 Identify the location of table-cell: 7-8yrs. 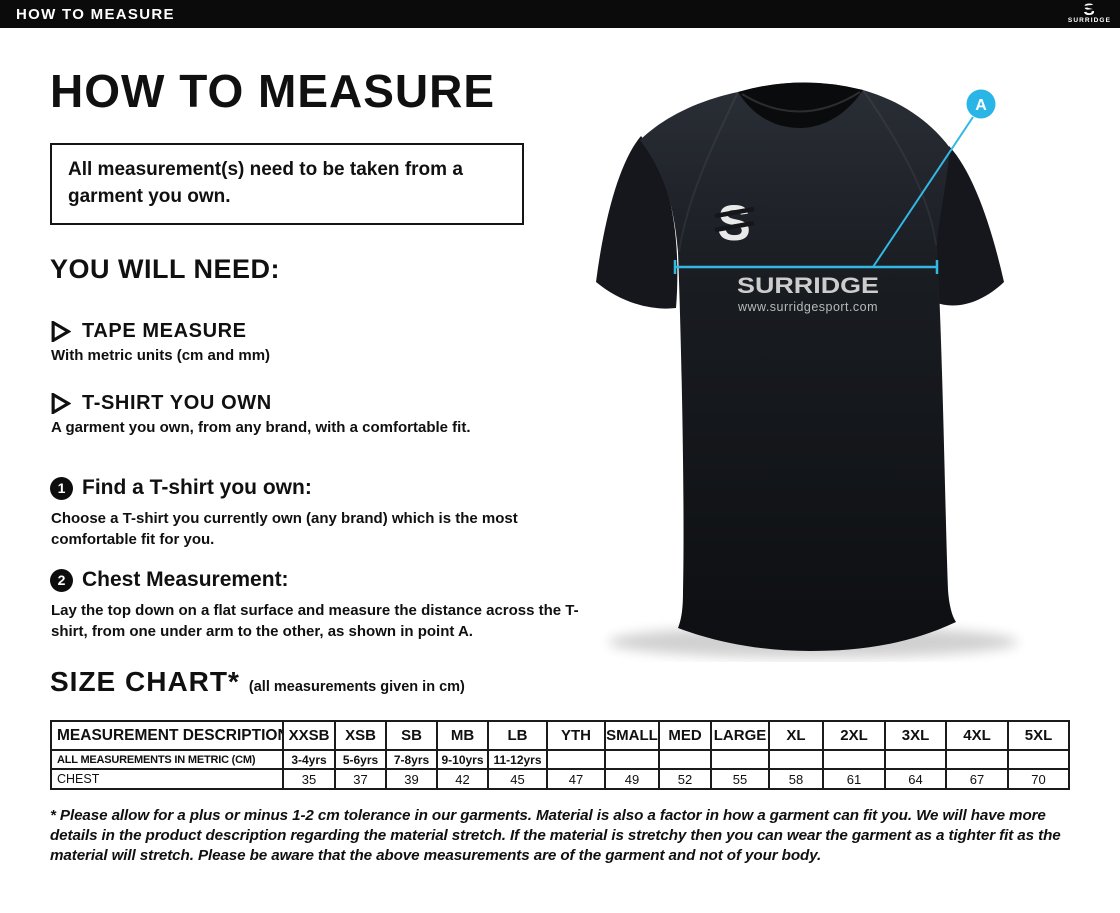
(411, 759).